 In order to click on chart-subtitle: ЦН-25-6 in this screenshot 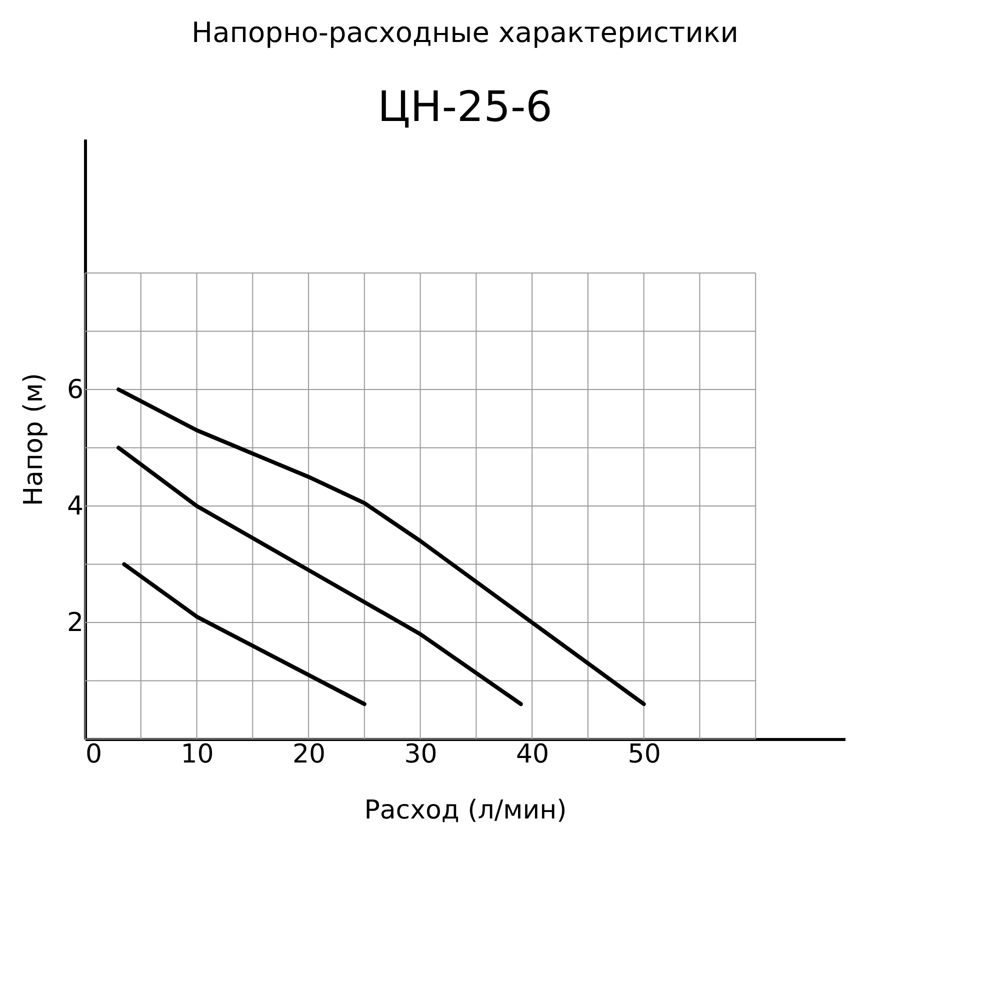, I will do `click(465, 106)`.